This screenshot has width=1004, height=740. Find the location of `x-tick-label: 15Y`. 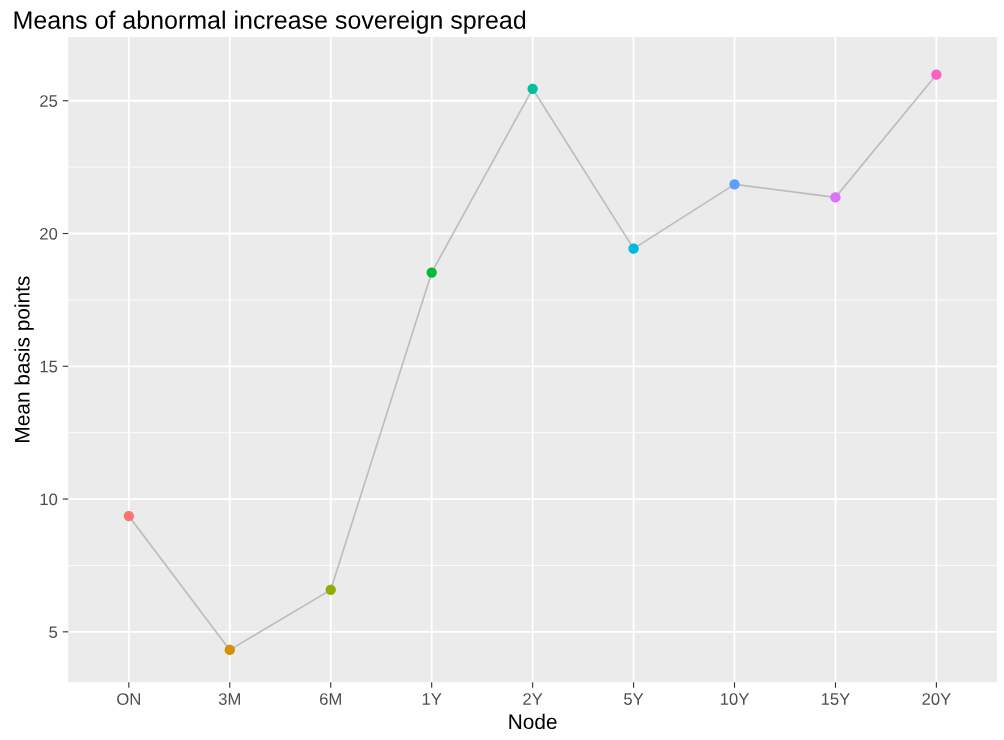

x-tick-label: 15Y is located at coordinates (835, 699).